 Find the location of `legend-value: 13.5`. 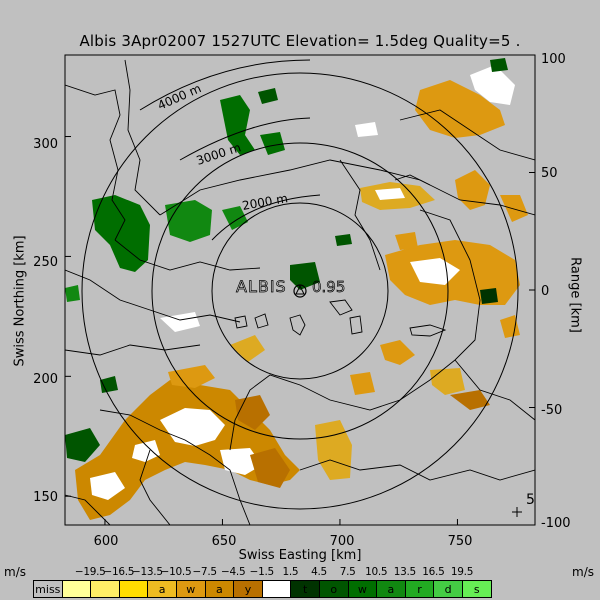

legend-value: 13.5 is located at coordinates (404, 572).